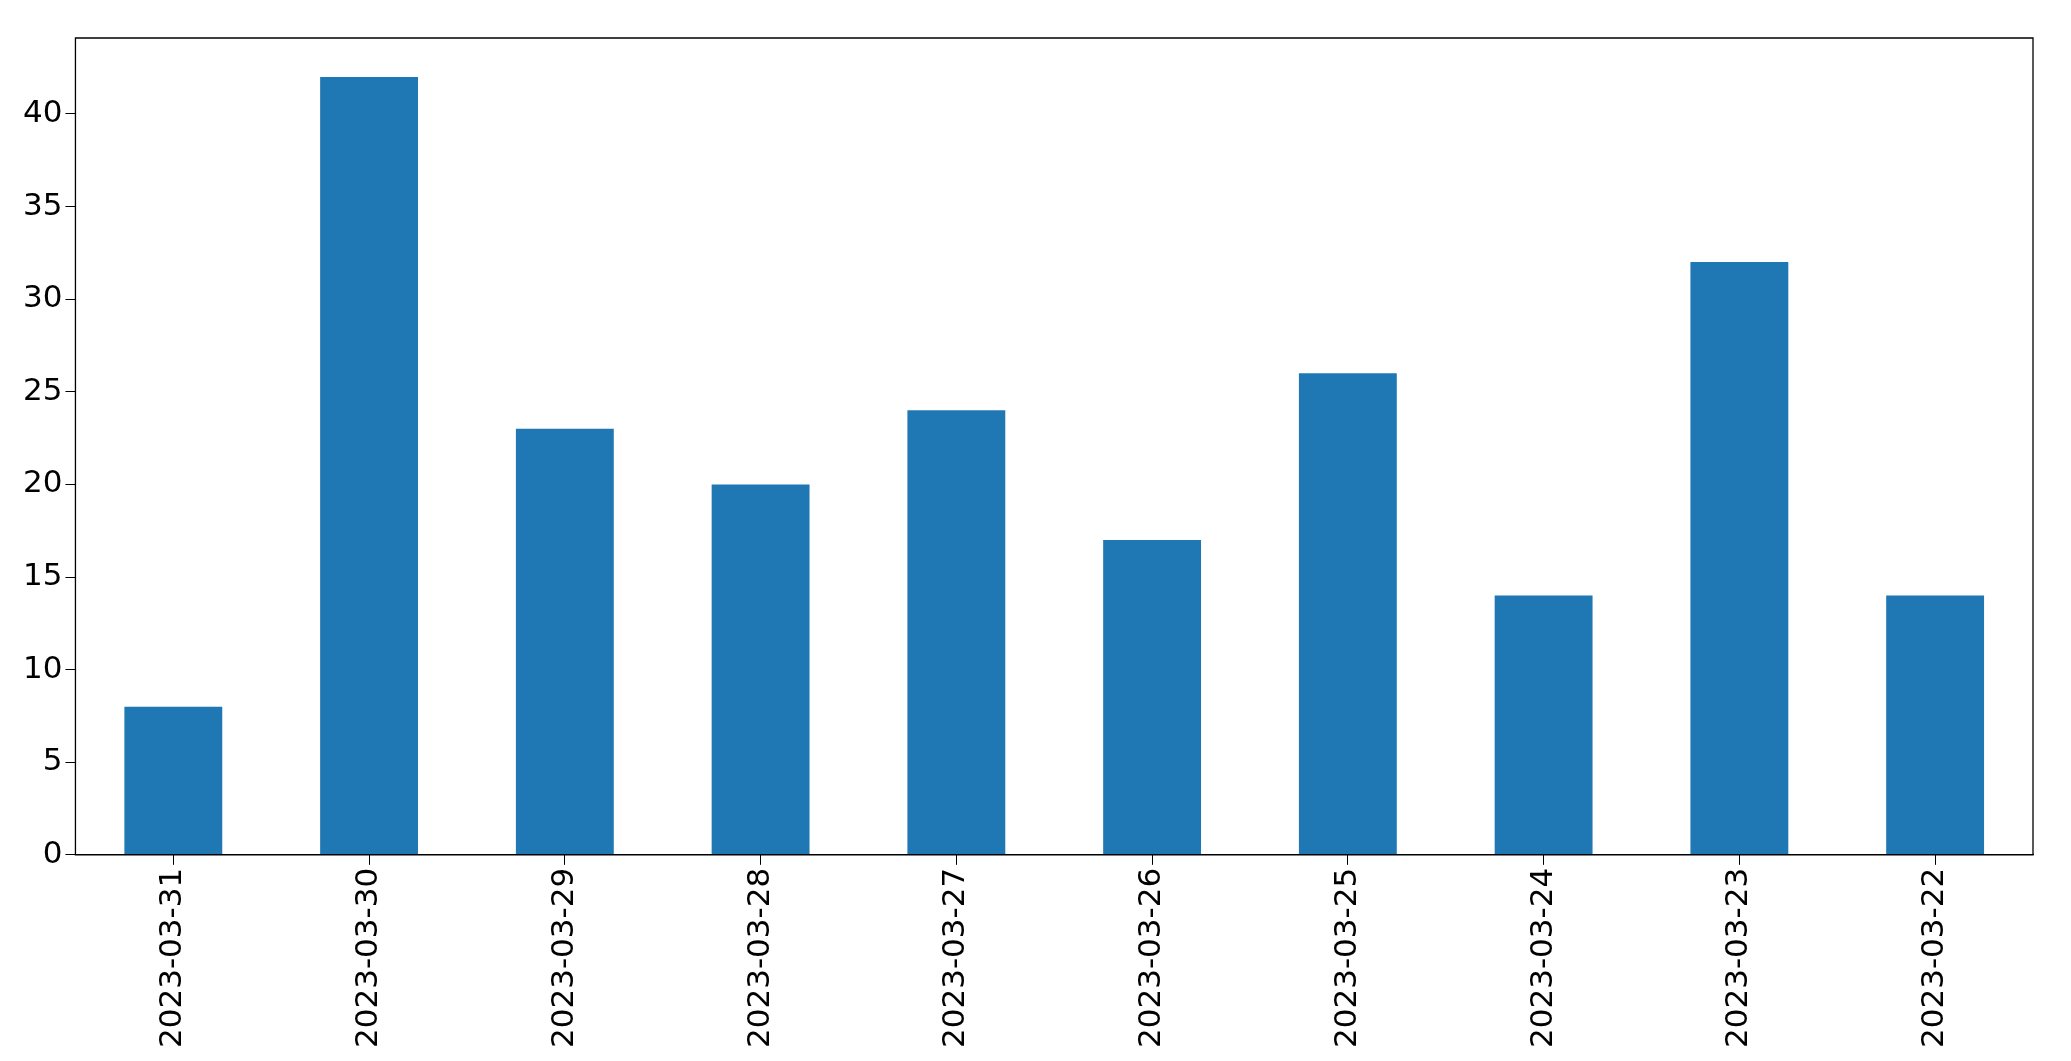 The height and width of the screenshot is (1061, 2071). I want to click on x-tick-label: 2023-03-28, so click(757, 958).